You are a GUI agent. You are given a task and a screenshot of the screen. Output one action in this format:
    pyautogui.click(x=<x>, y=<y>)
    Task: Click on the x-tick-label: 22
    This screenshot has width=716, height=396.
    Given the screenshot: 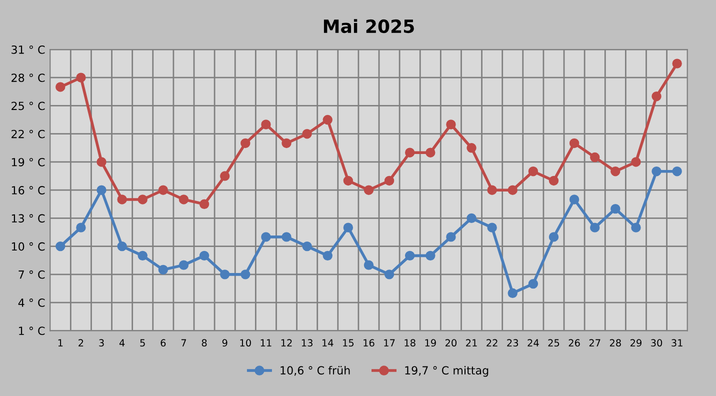 What is the action you would take?
    pyautogui.click(x=492, y=342)
    